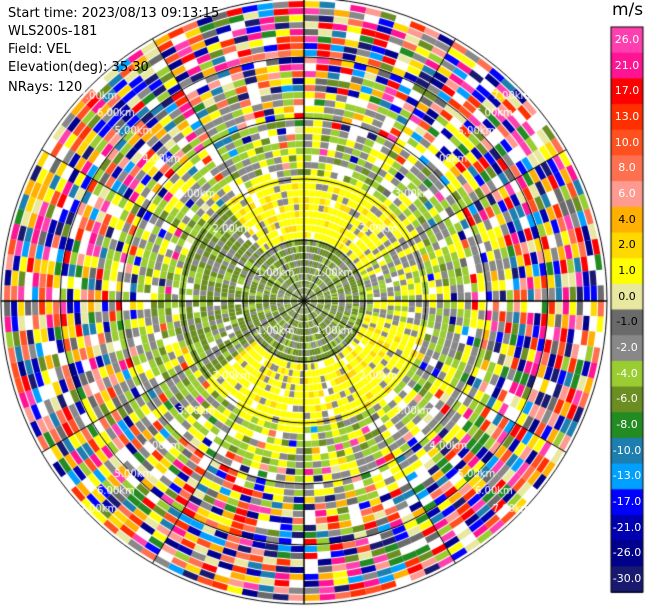 Image resolution: width=647 pixels, height=607 pixels. I want to click on colorbar-tick-label: -17.0, so click(627, 502).